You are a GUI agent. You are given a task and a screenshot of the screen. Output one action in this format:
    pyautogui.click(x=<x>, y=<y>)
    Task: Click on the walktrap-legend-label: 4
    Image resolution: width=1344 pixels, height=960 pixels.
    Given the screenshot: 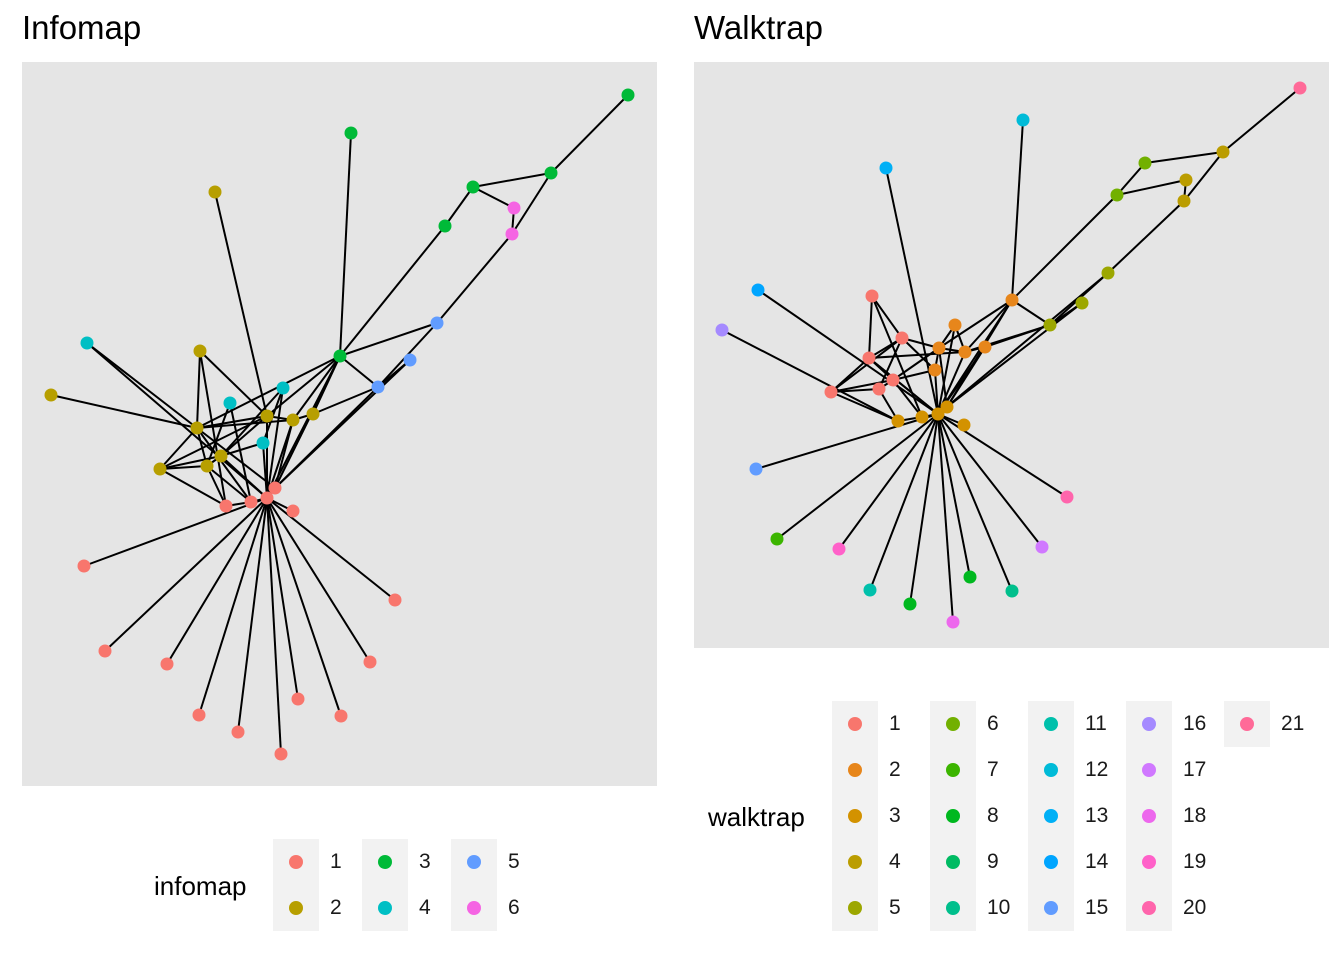 What is the action you would take?
    pyautogui.click(x=895, y=861)
    